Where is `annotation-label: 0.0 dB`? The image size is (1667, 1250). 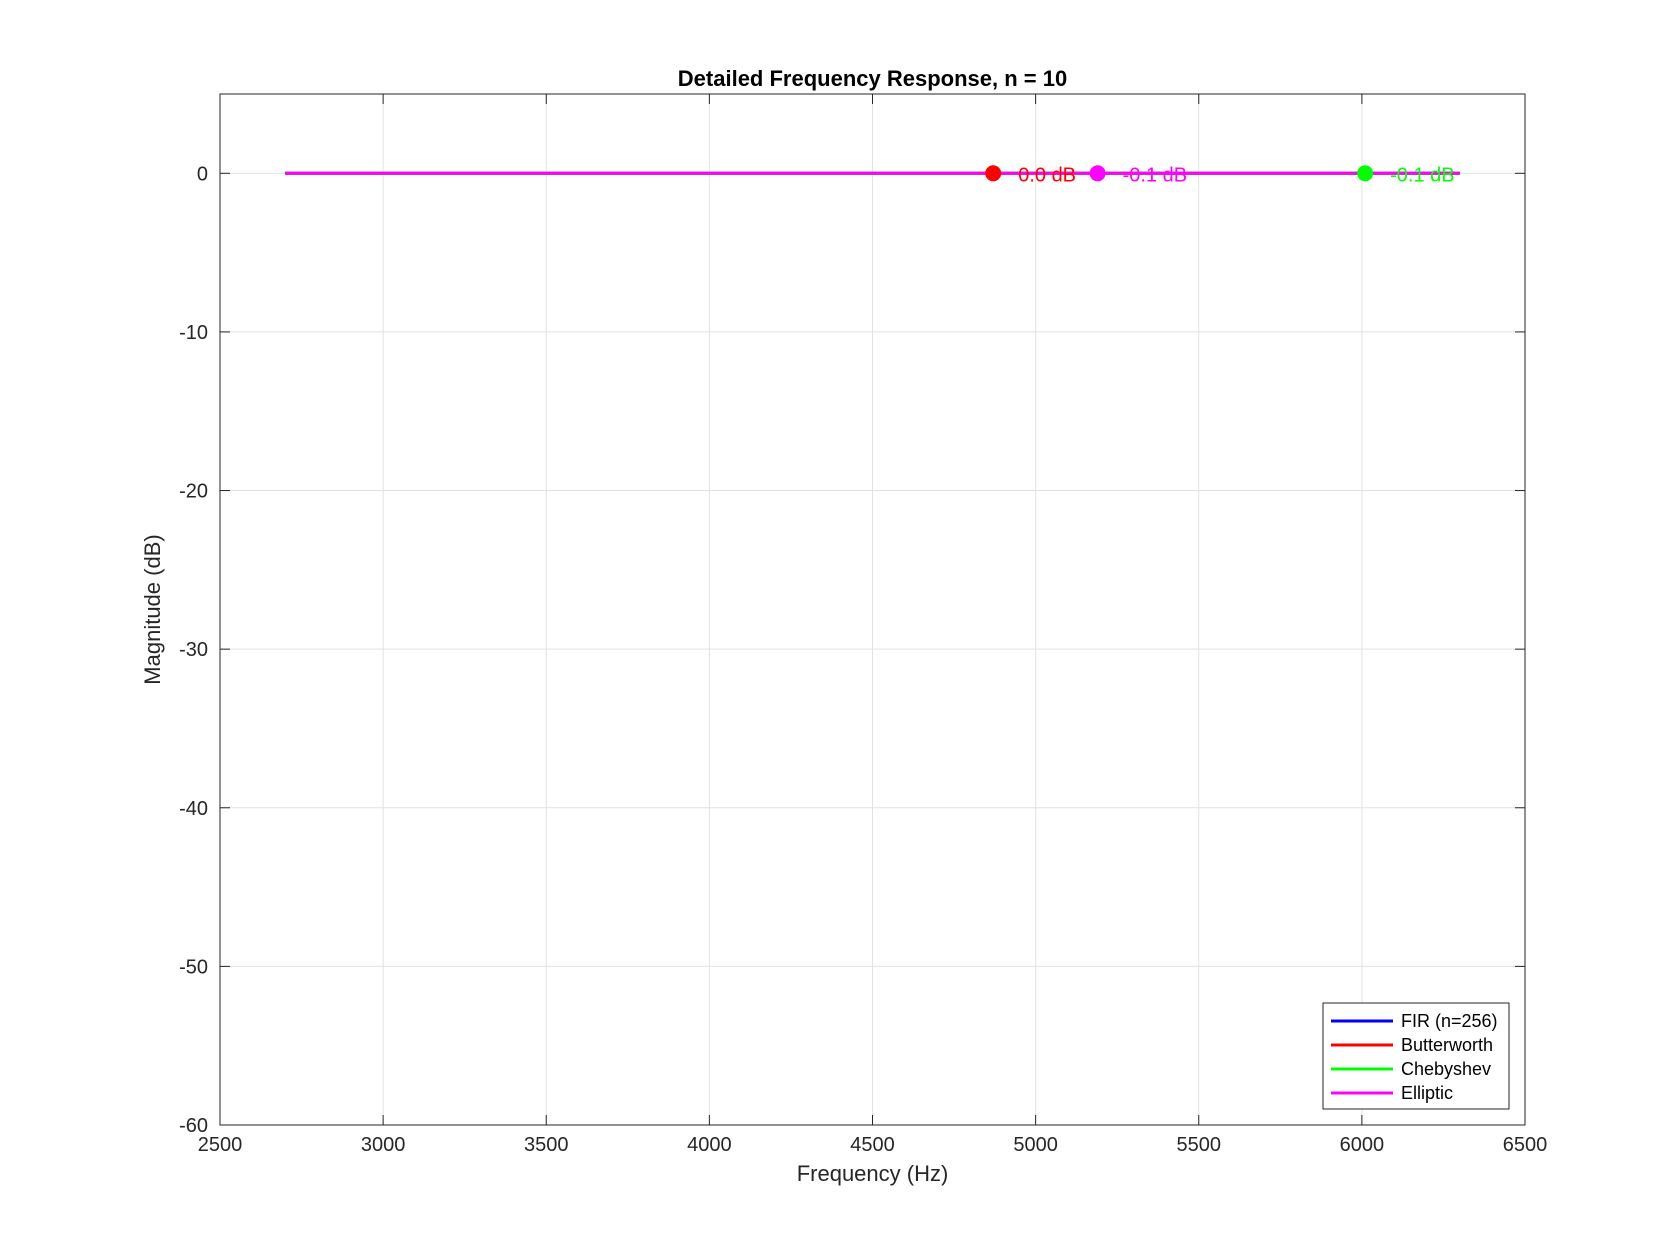 annotation-label: 0.0 dB is located at coordinates (1047, 175).